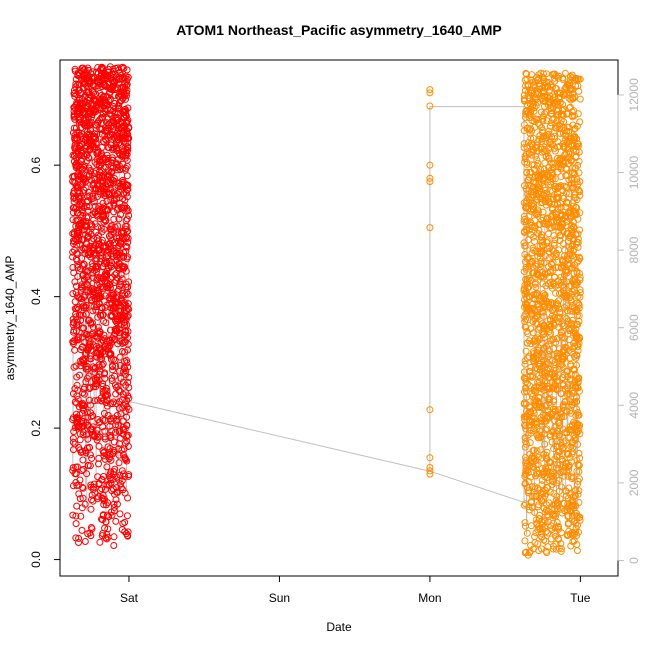  Describe the element at coordinates (36, 559) in the screenshot. I see `y-tick-label: 0.0` at that location.